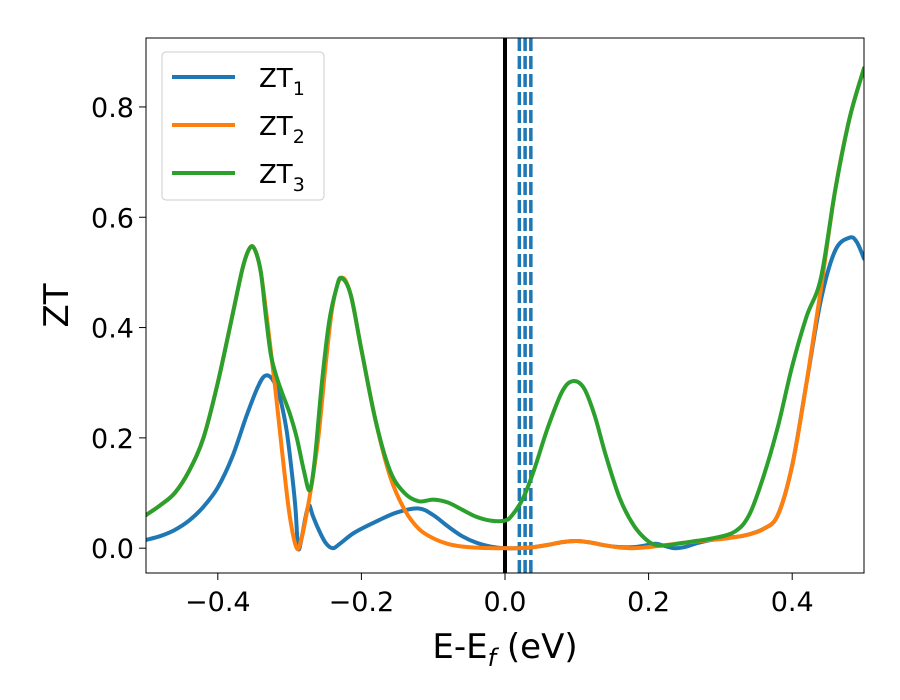 This screenshot has width=900, height=700. Describe the element at coordinates (112, 108) in the screenshot. I see `y-tick-label: 0.8` at that location.